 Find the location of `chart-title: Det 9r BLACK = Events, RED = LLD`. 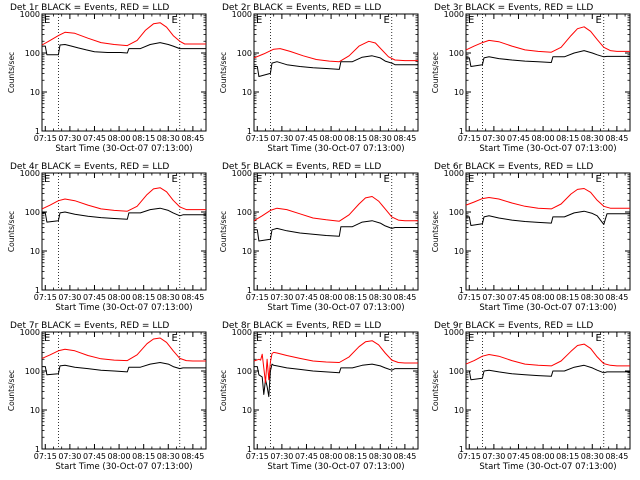

chart-title: Det 9r BLACK = Events, RED = LLD is located at coordinates (513, 326).